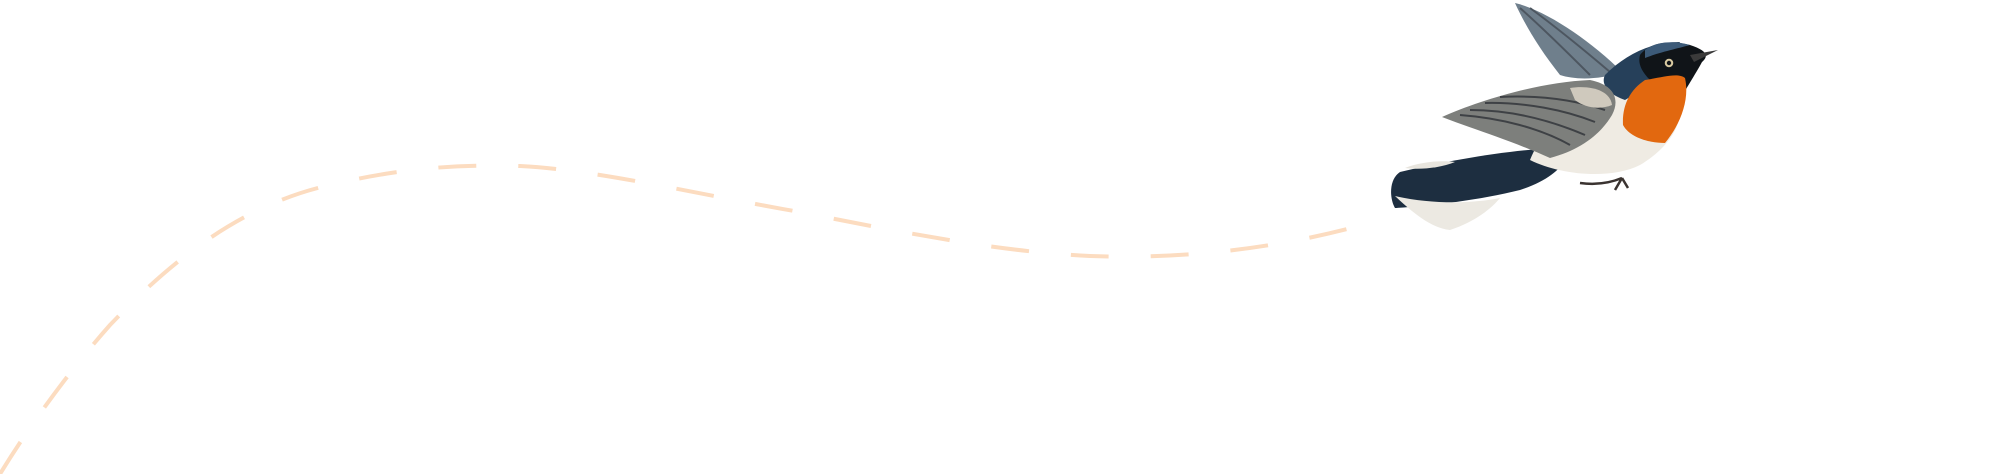 The width and height of the screenshot is (2000, 474). I want to click on bird-beak, so click(1704, 56).